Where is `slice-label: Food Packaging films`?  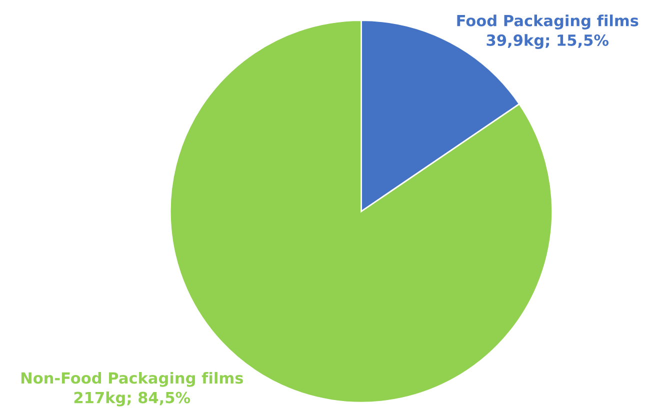 slice-label: Food Packaging films is located at coordinates (547, 22).